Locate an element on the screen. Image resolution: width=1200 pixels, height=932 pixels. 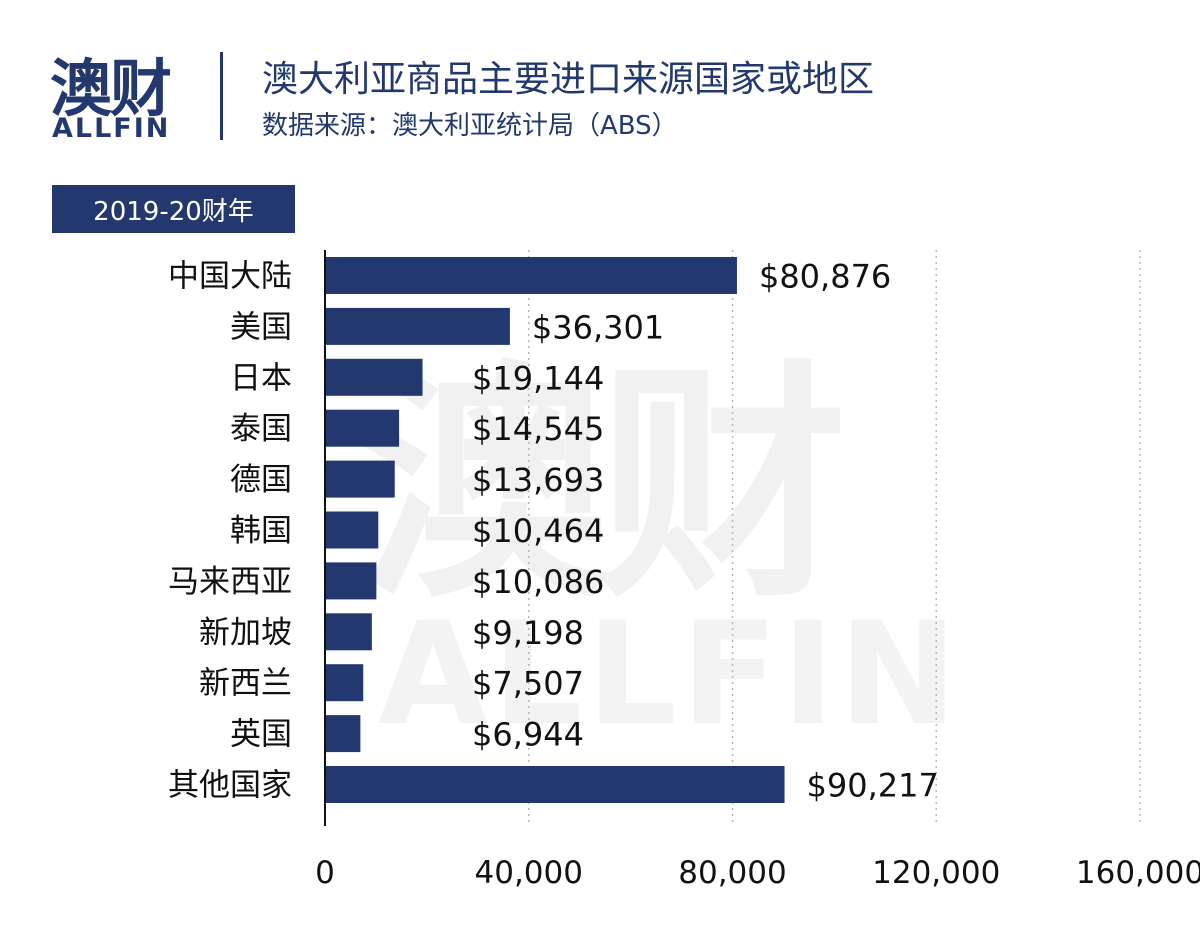
category-label: 英国 is located at coordinates (261, 735).